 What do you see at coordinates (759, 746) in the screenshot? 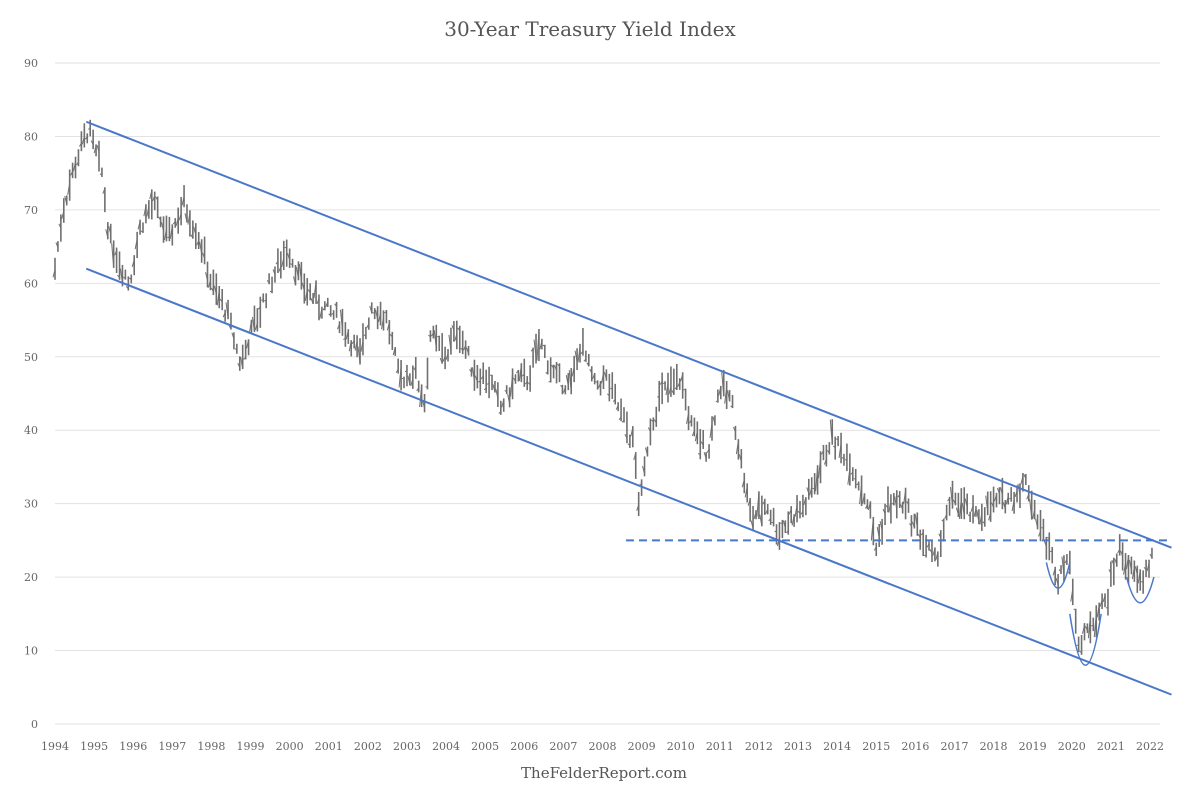
I see `x-tick-label: 2012` at bounding box center [759, 746].